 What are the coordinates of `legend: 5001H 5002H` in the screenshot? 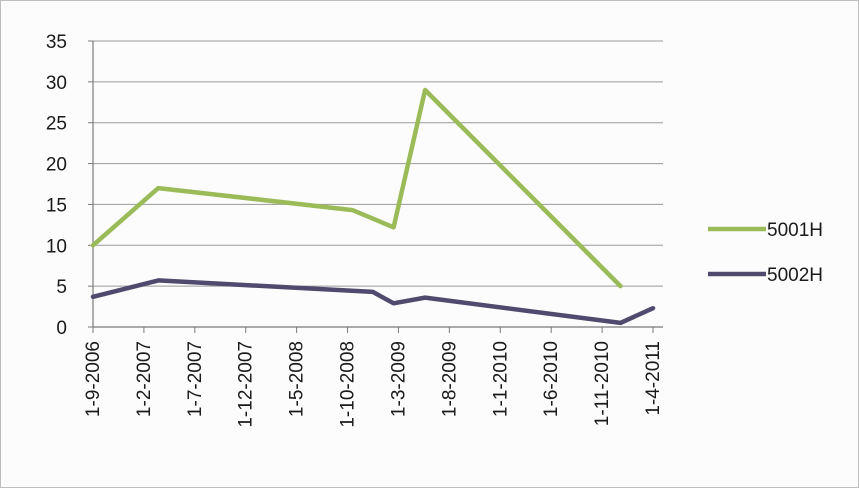 It's located at (765, 253).